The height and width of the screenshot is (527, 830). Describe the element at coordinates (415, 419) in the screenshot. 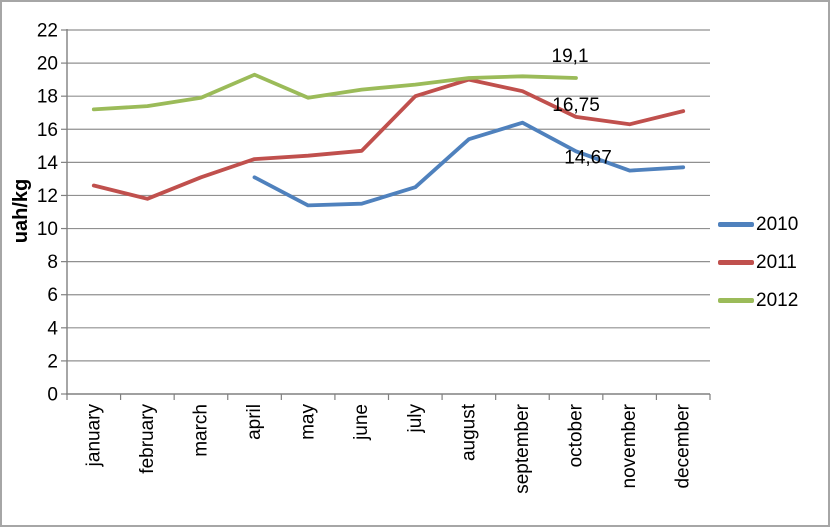

I see `x-tick-label: july` at that location.